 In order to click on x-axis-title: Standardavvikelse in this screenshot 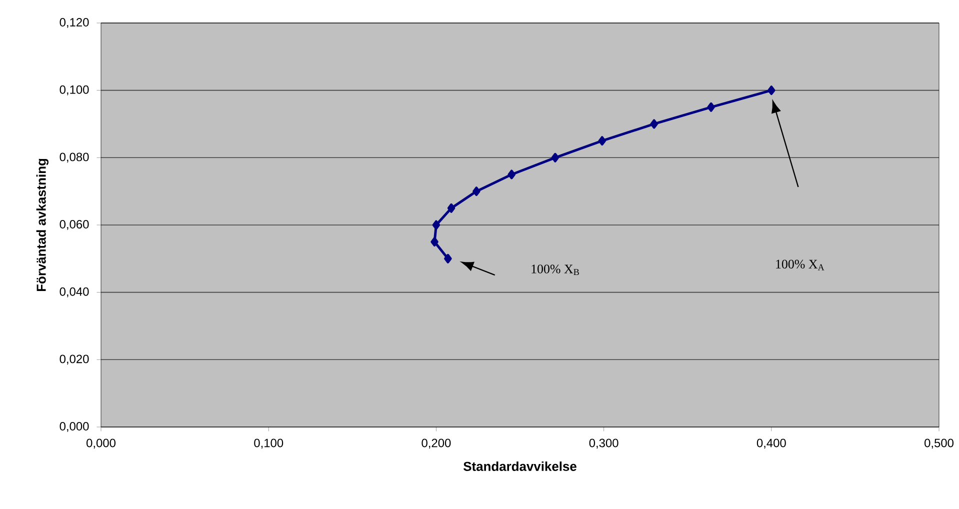, I will do `click(520, 466)`.